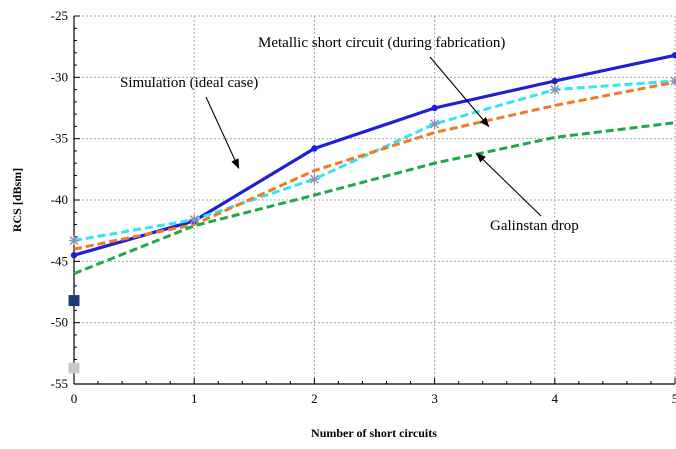 This screenshot has width=676, height=449. Describe the element at coordinates (314, 398) in the screenshot. I see `x-tick-label: 2` at that location.